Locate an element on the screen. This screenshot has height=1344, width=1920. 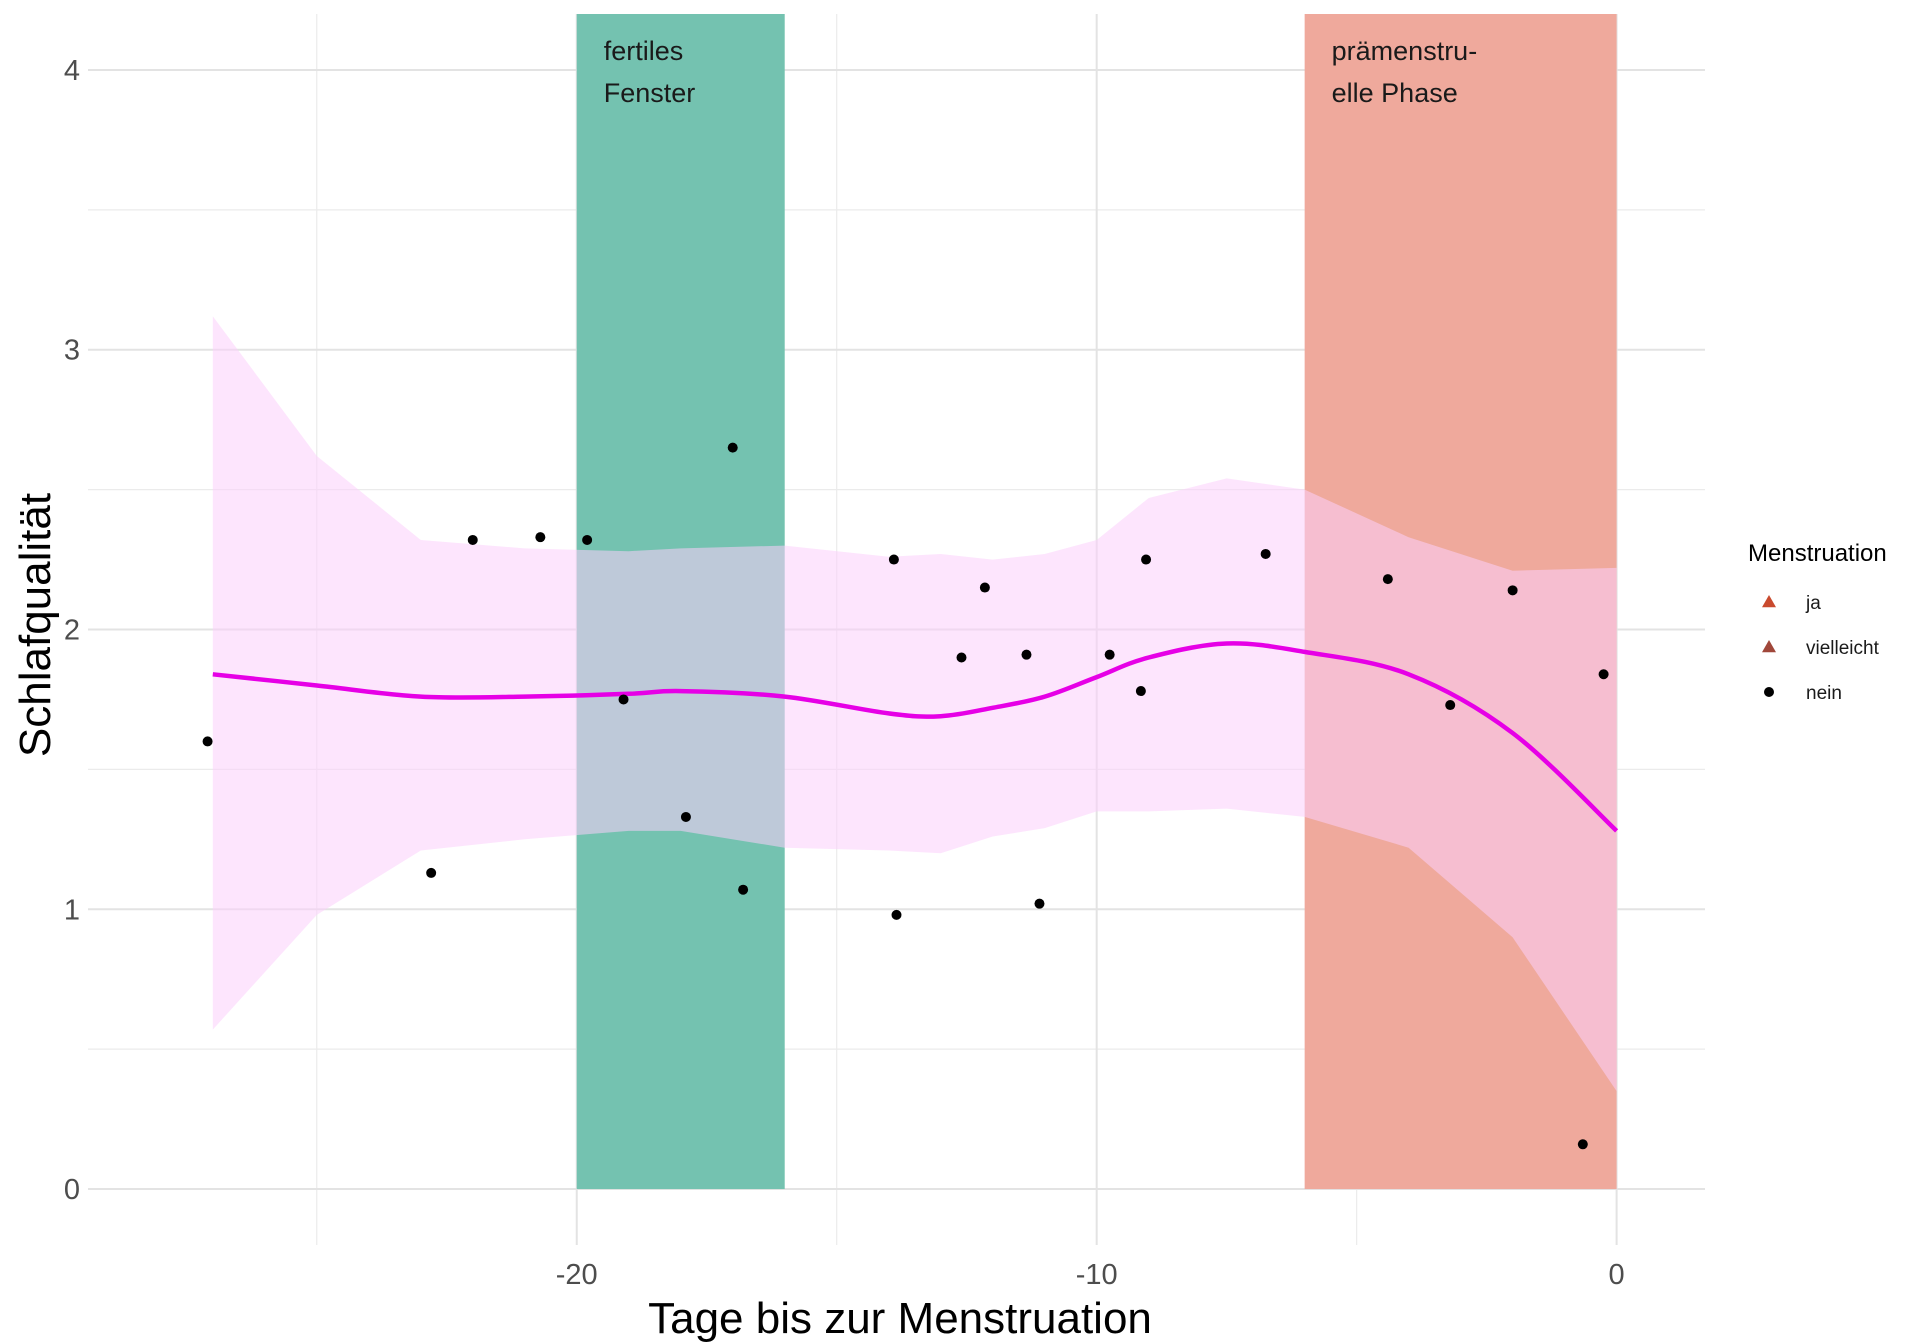
y-tick-label: 4 is located at coordinates (72, 71).